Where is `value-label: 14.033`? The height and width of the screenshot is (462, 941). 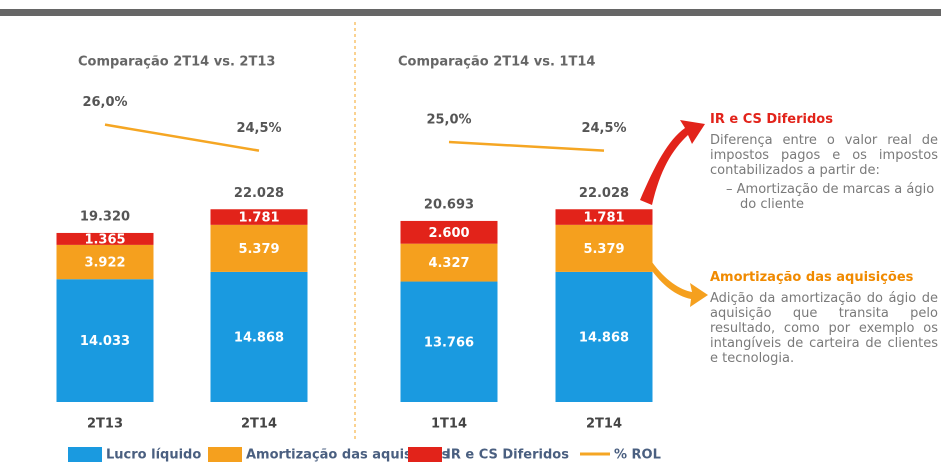
value-label: 14.033 is located at coordinates (105, 341).